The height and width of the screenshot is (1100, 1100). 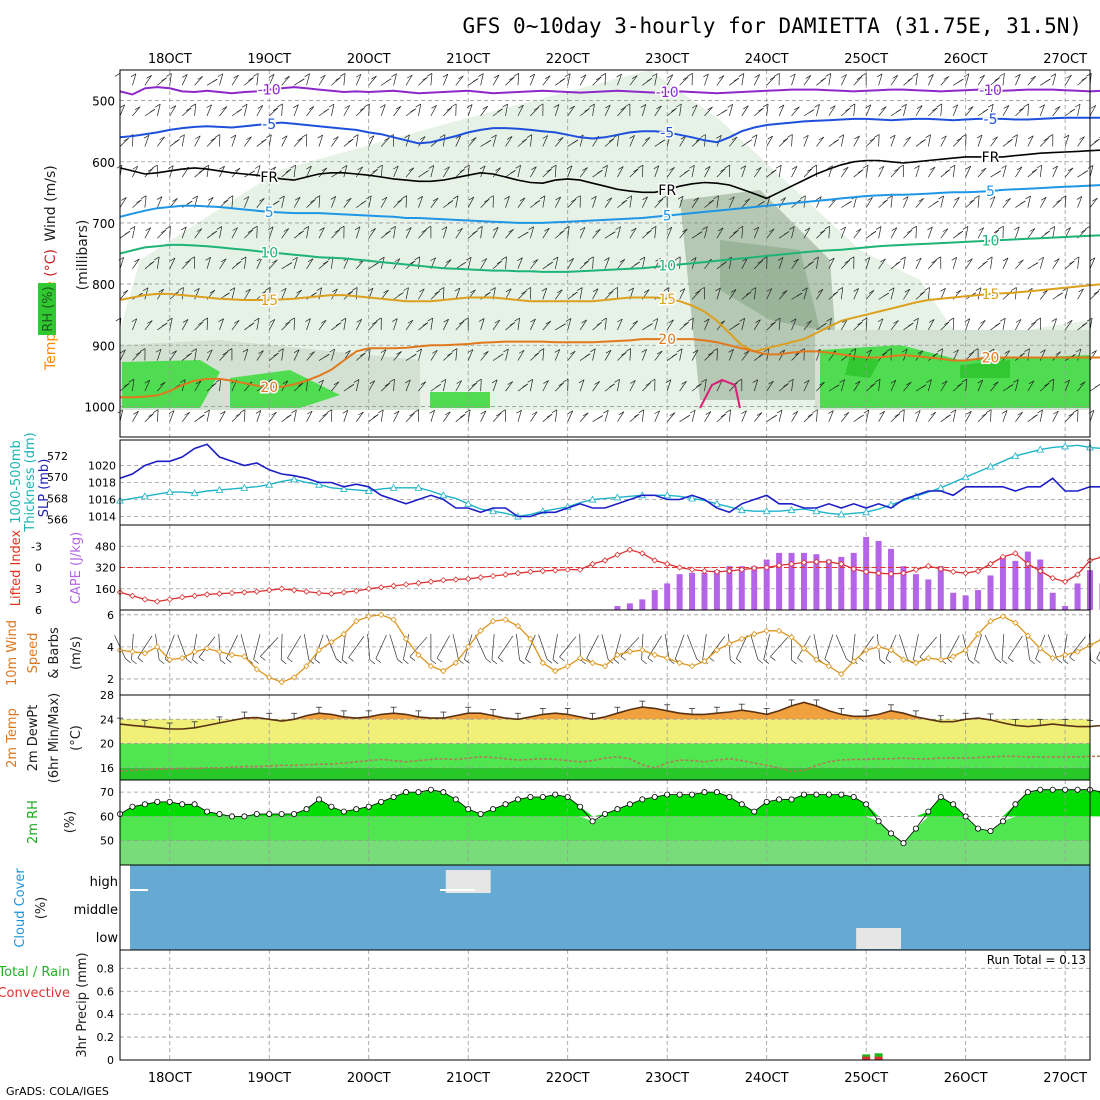 I want to click on y-axis-title: CAPE (J/kg), so click(x=76, y=568).